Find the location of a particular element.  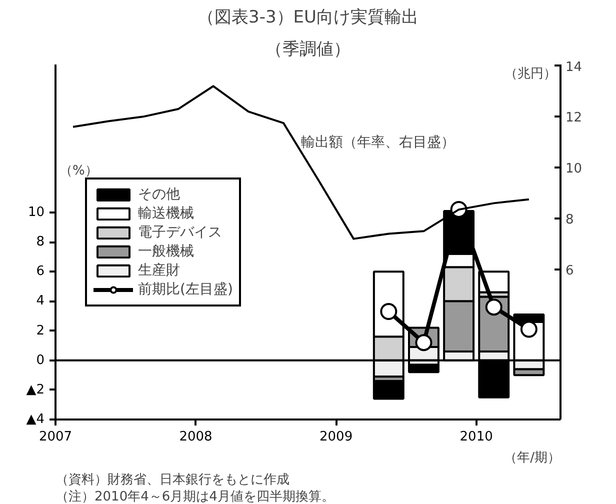

y-tick-label: ▲4 is located at coordinates (35, 419).